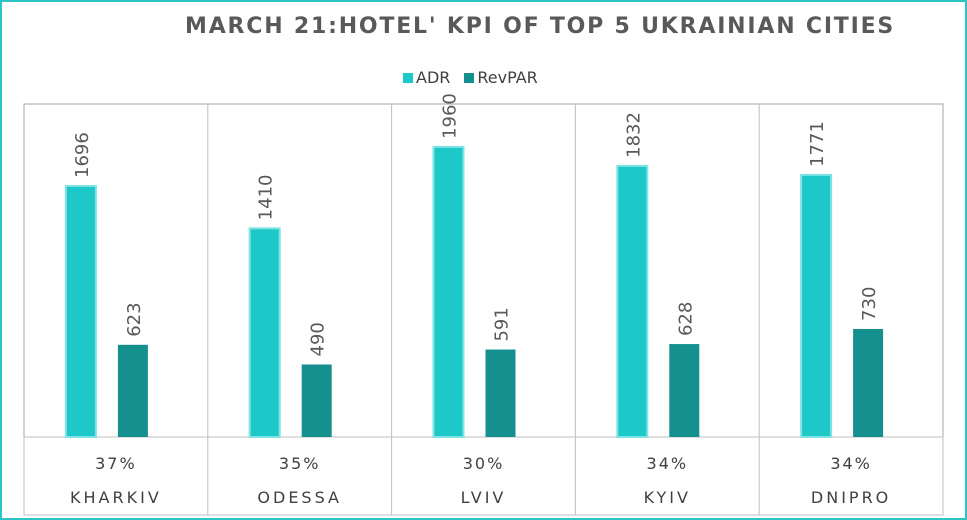  Describe the element at coordinates (318, 339) in the screenshot. I see `data-label-revpar-odessa: 490` at that location.